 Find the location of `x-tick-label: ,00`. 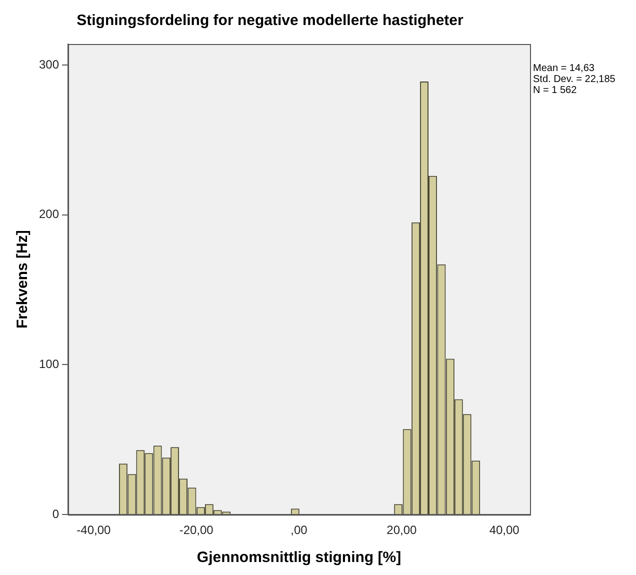

x-tick-label: ,00 is located at coordinates (299, 530).